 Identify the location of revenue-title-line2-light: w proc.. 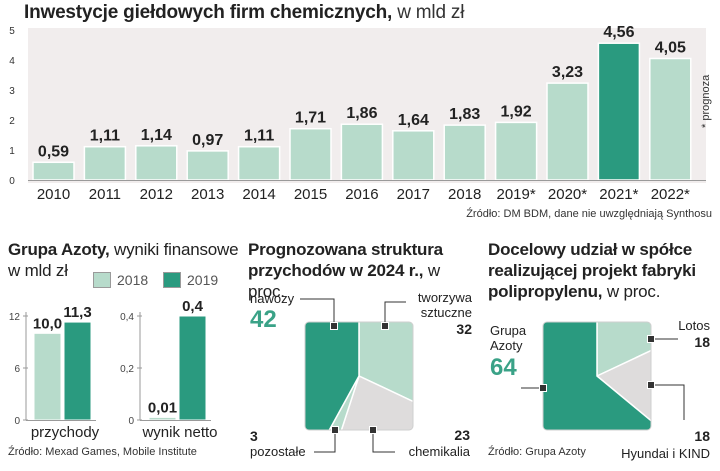
(344, 281).